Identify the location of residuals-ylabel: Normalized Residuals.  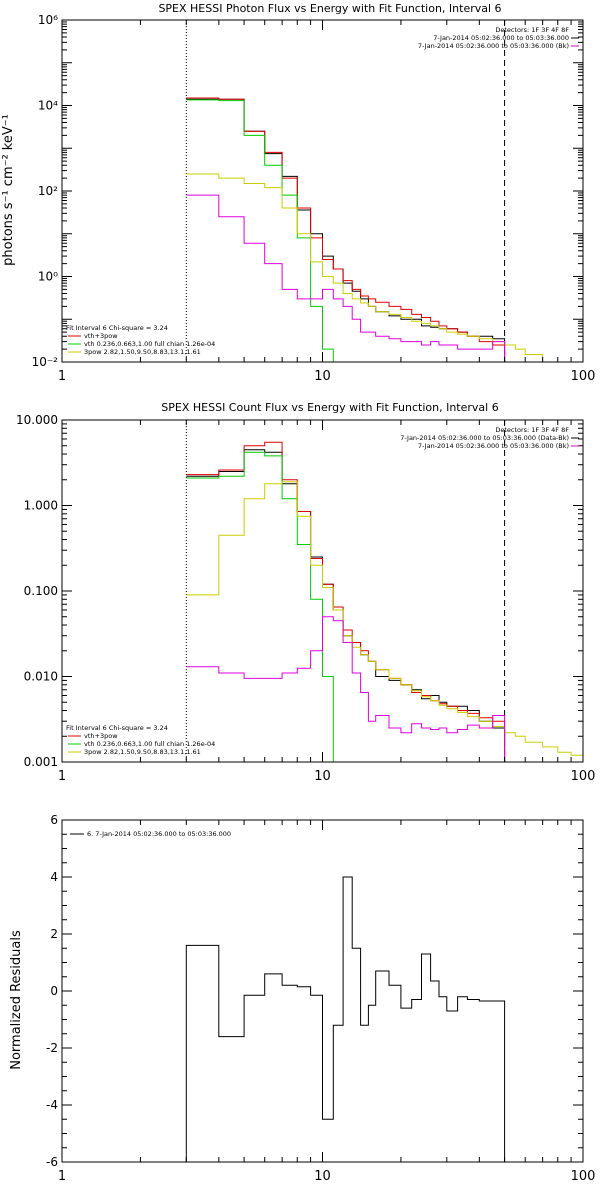
(16, 1000).